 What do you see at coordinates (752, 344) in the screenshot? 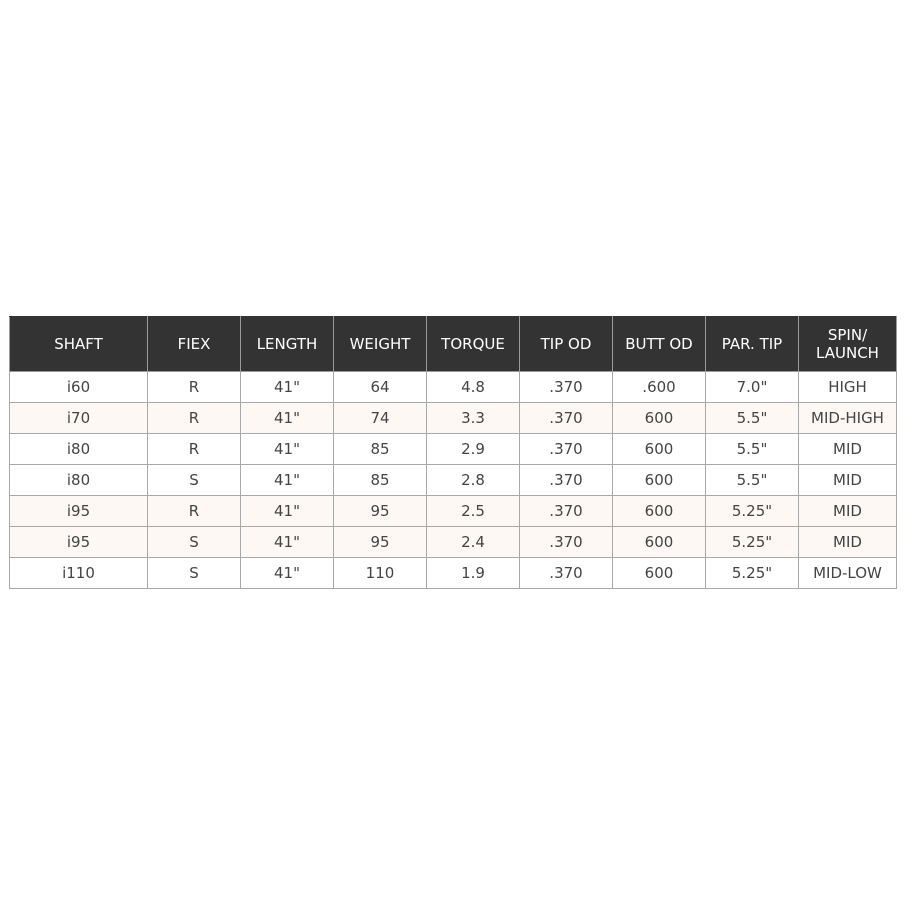
I see `column-header: PAR. TIP` at bounding box center [752, 344].